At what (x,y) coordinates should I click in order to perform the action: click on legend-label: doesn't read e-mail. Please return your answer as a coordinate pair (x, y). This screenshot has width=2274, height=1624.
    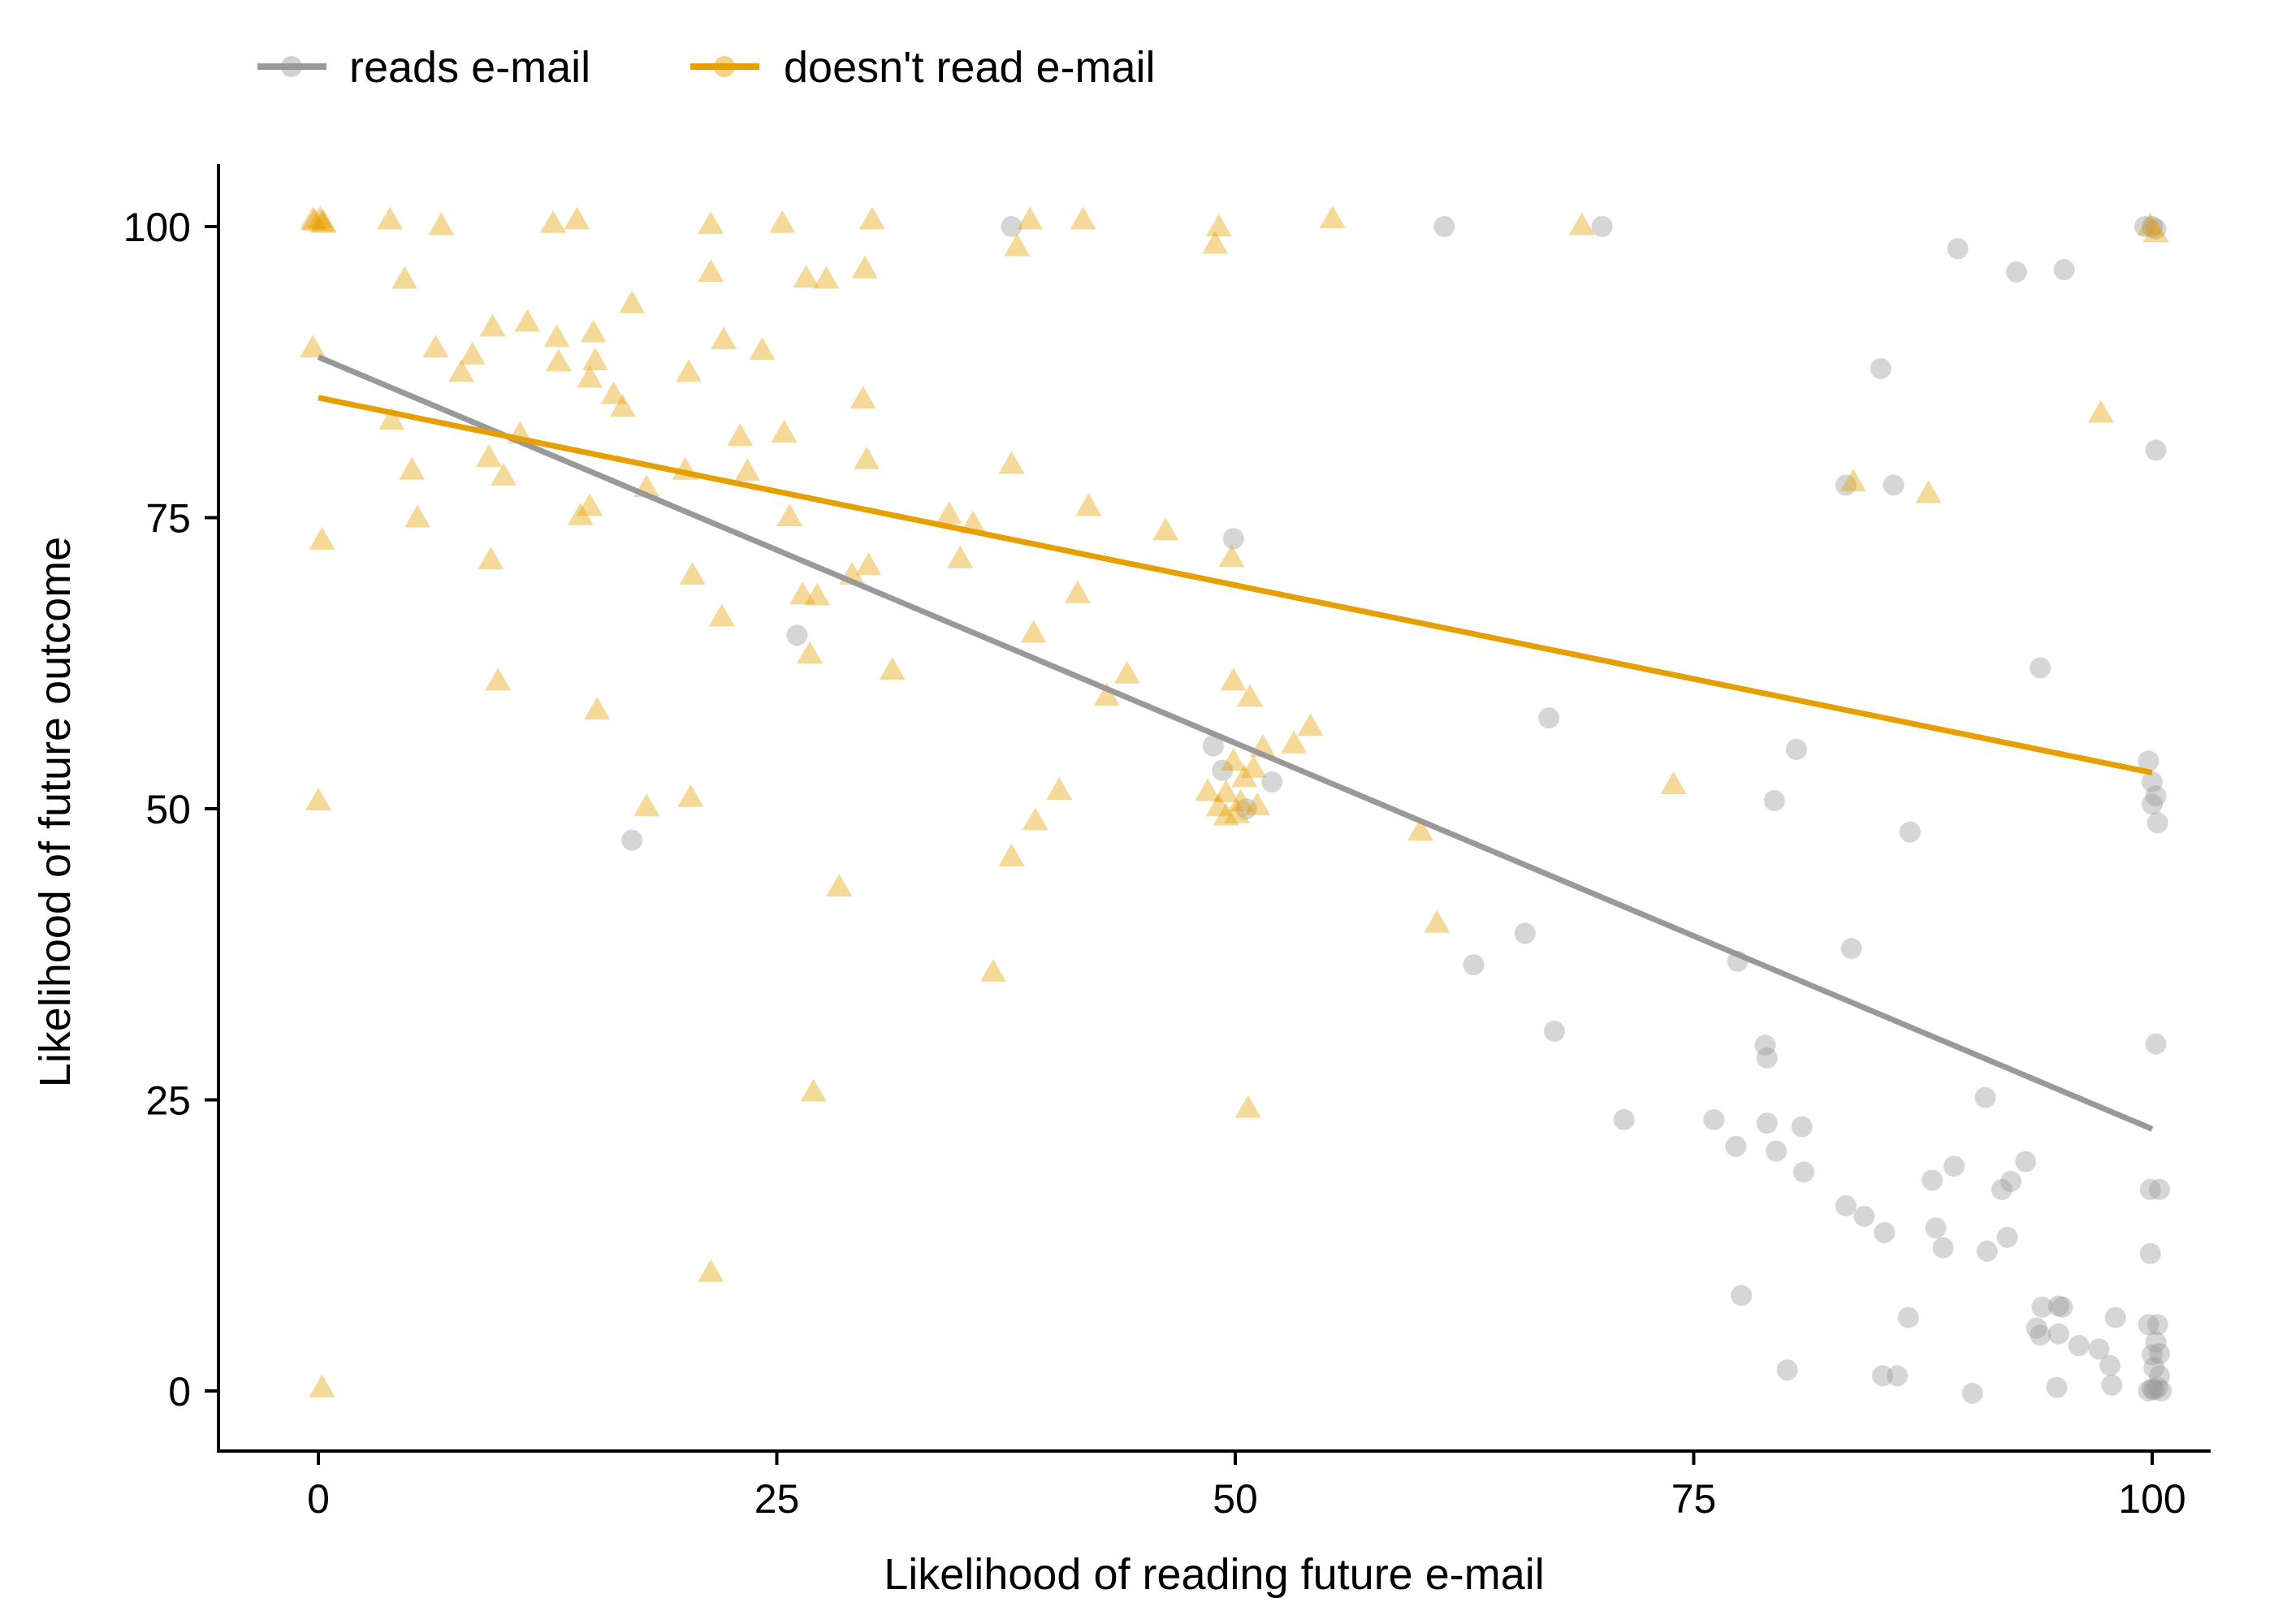
    Looking at the image, I should click on (970, 67).